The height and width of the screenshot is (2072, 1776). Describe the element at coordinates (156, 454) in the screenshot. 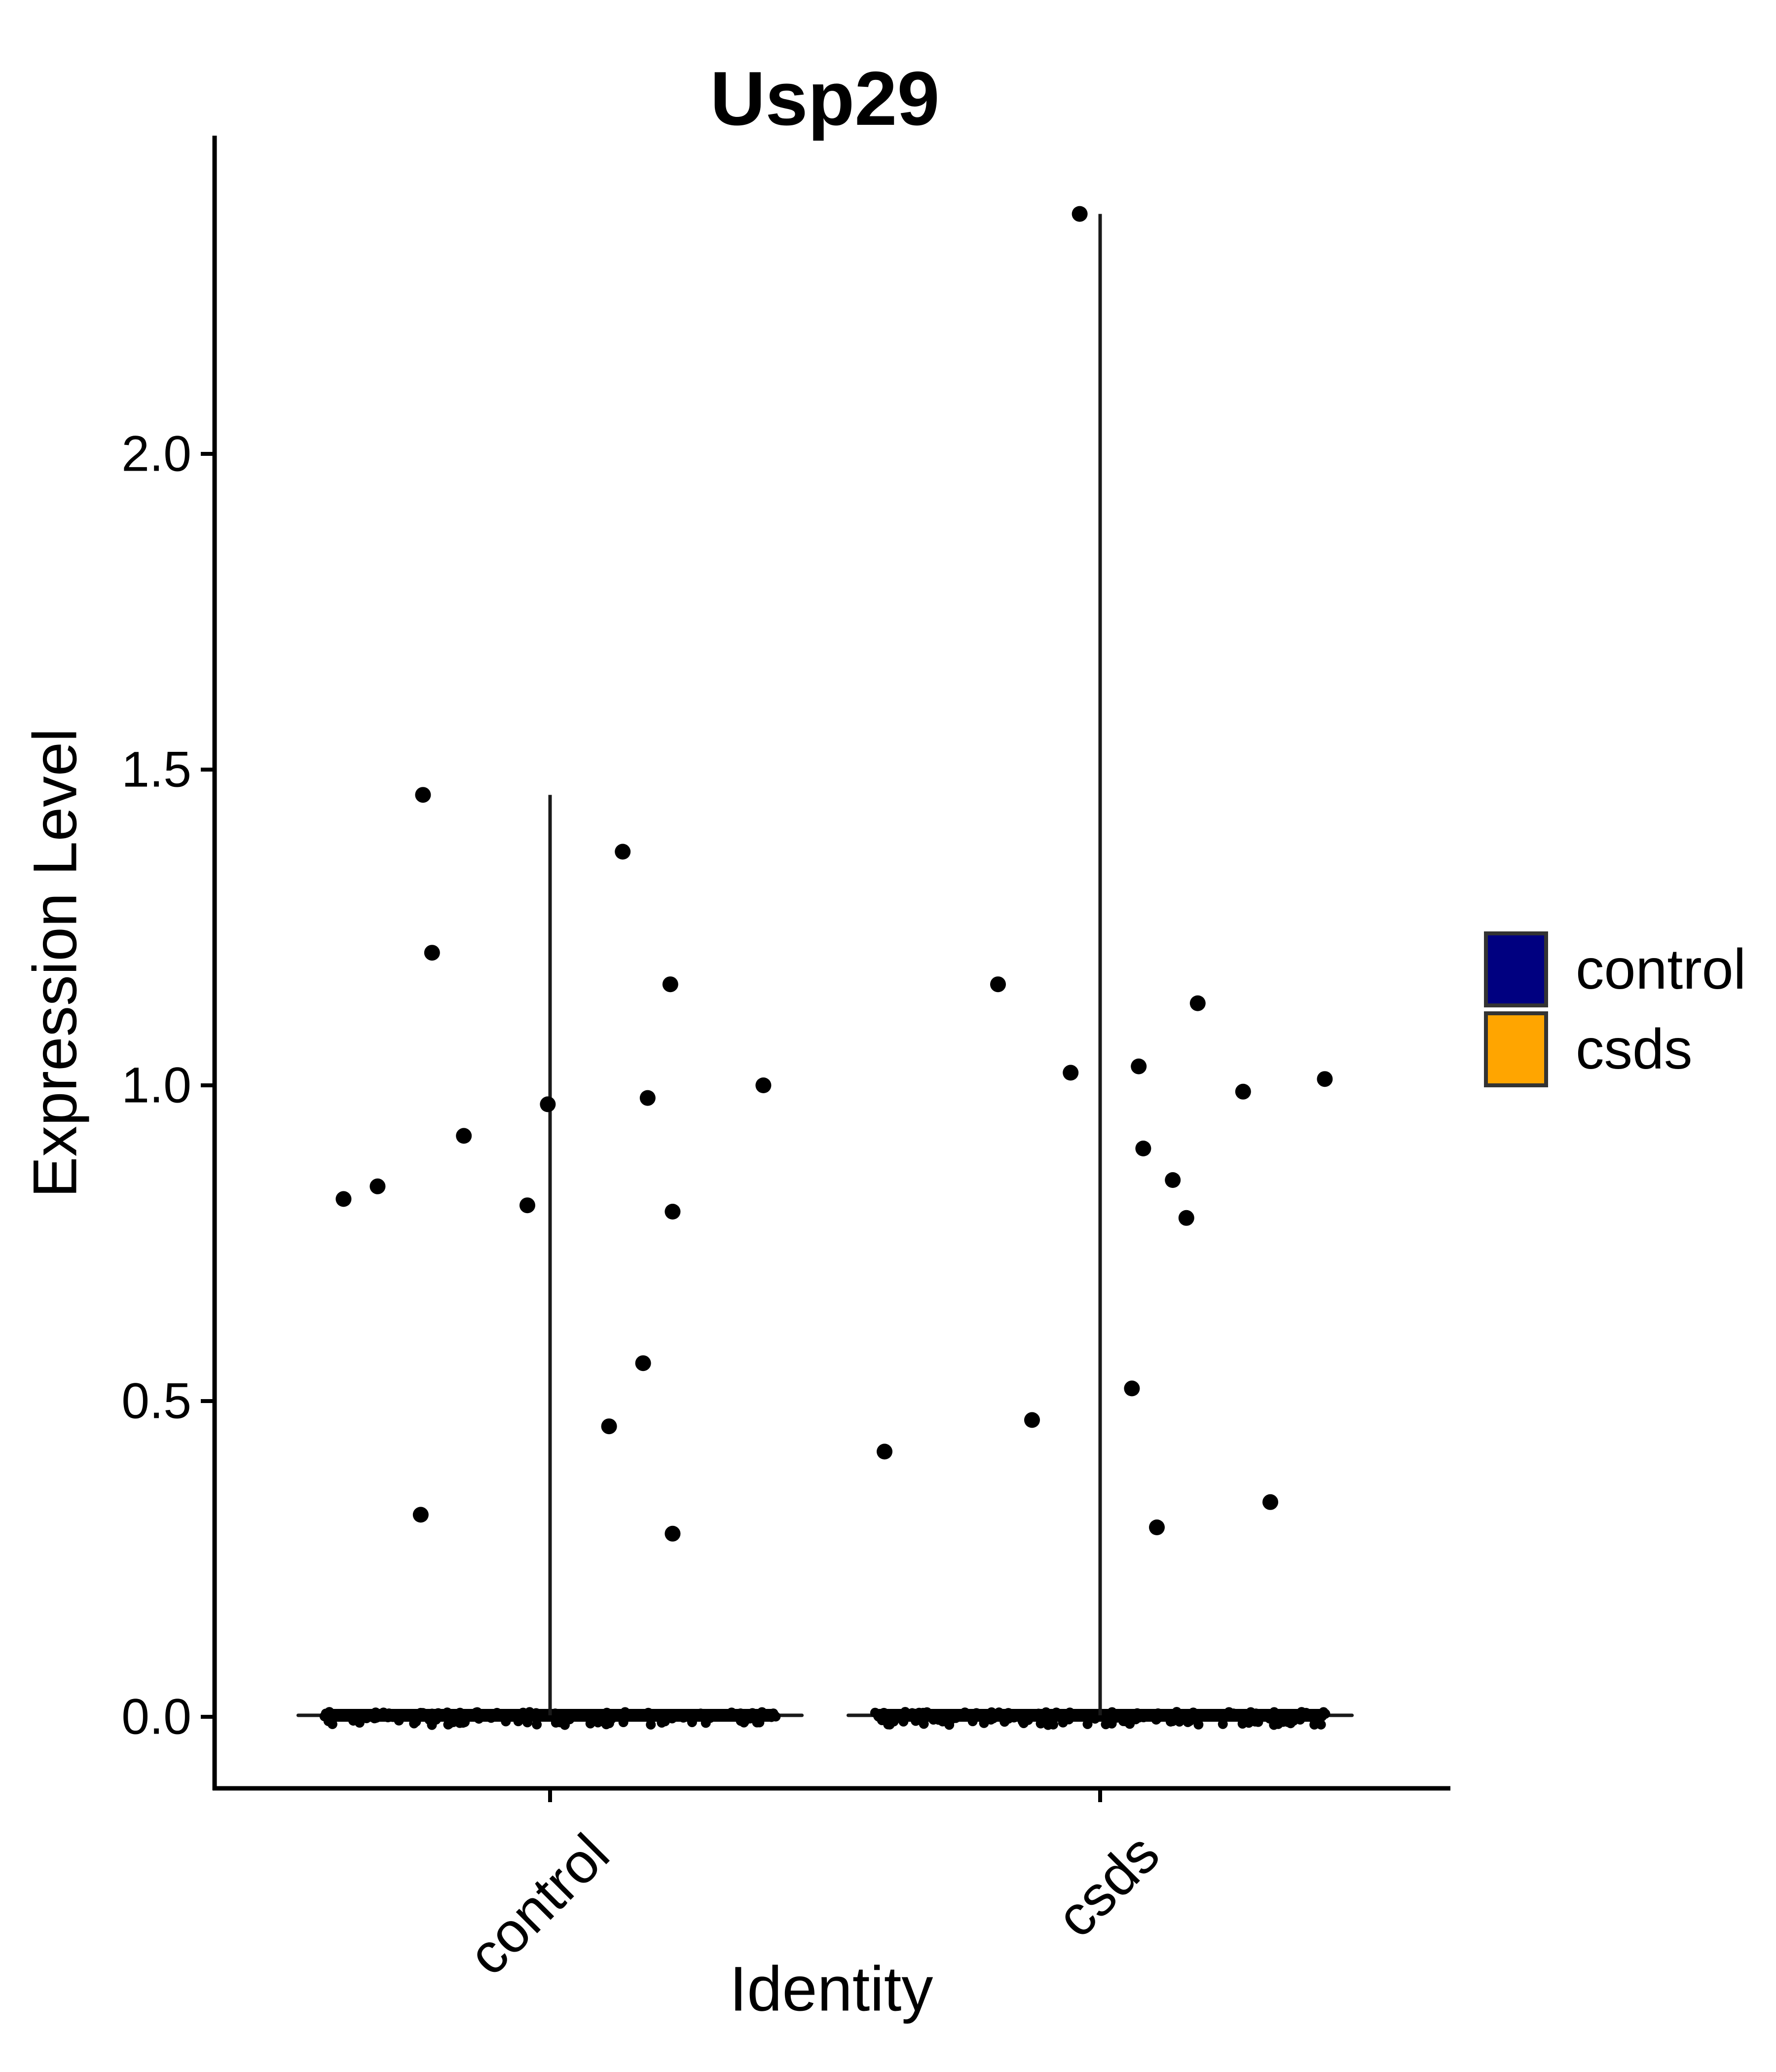

I see `y-tick-label: 2.0` at that location.